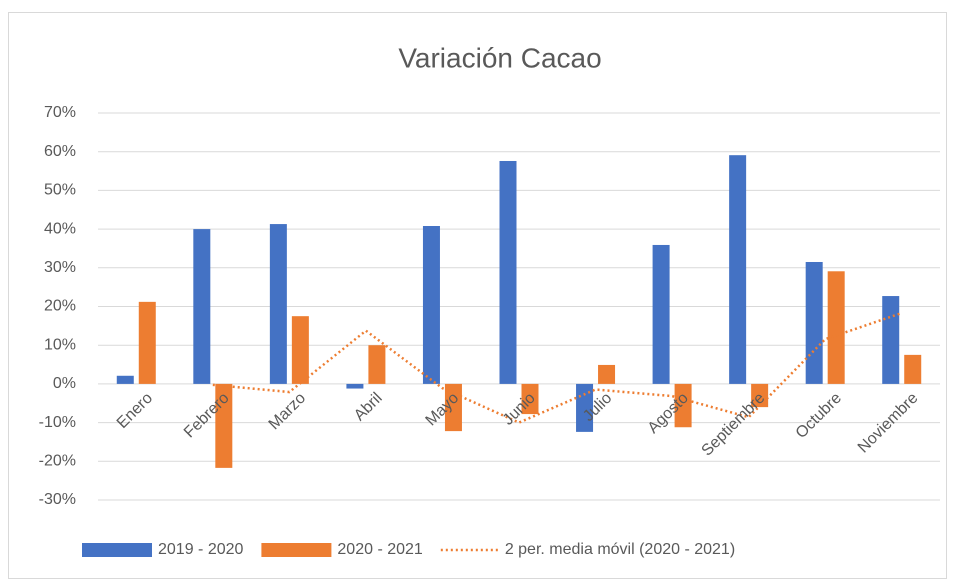  What do you see at coordinates (60, 190) in the screenshot?
I see `y-tick-label: 50%` at bounding box center [60, 190].